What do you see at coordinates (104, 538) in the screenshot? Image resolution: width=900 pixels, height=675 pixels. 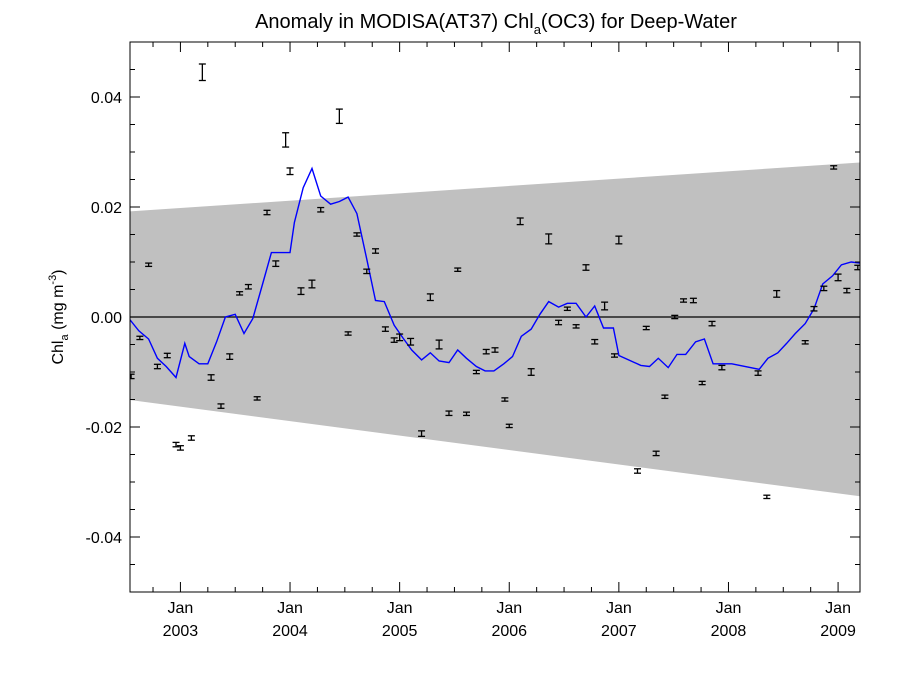 I see `y-tick-label: -0.04` at bounding box center [104, 538].